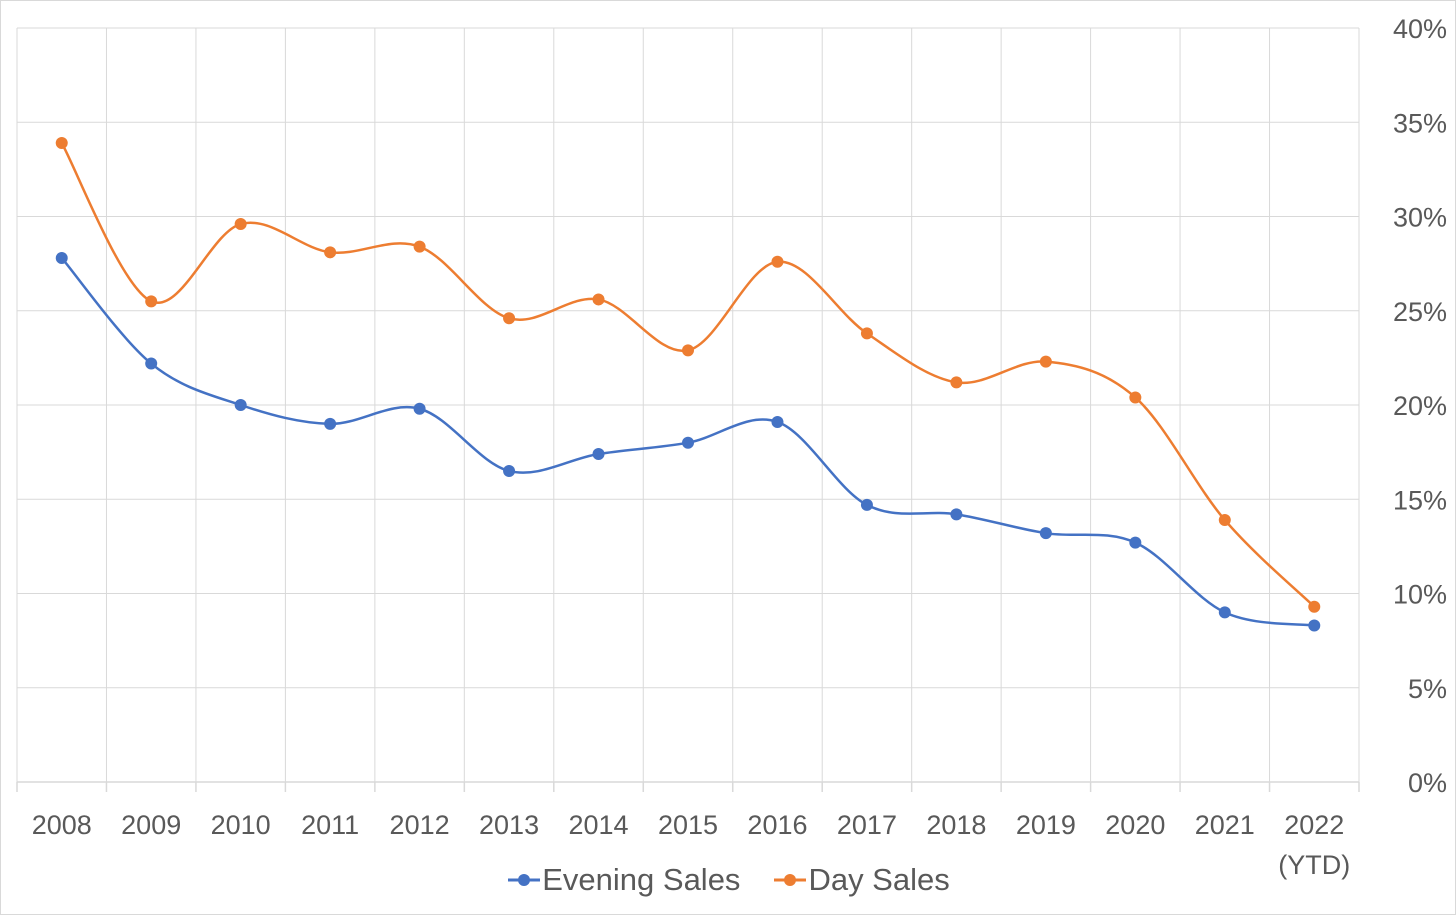  I want to click on x-tick-label: 2008, so click(62, 825).